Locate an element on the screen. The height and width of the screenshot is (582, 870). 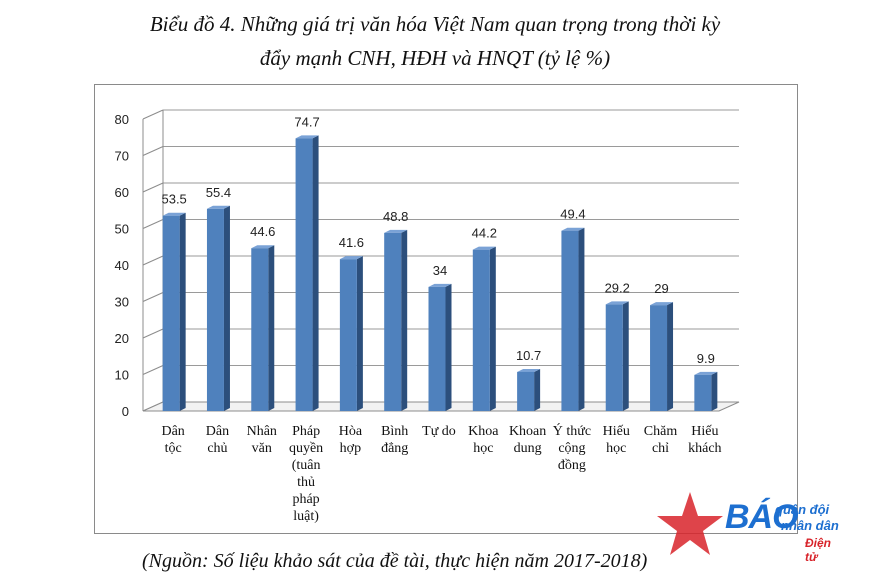
x-tick-label-line: đồng is located at coordinates (572, 465).